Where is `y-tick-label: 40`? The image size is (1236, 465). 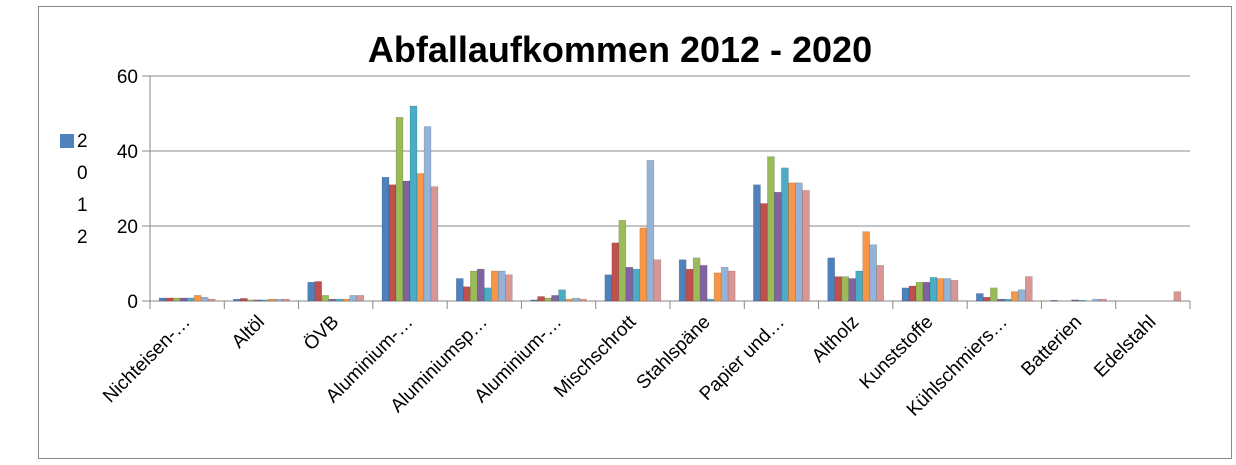 y-tick-label: 40 is located at coordinates (127, 152).